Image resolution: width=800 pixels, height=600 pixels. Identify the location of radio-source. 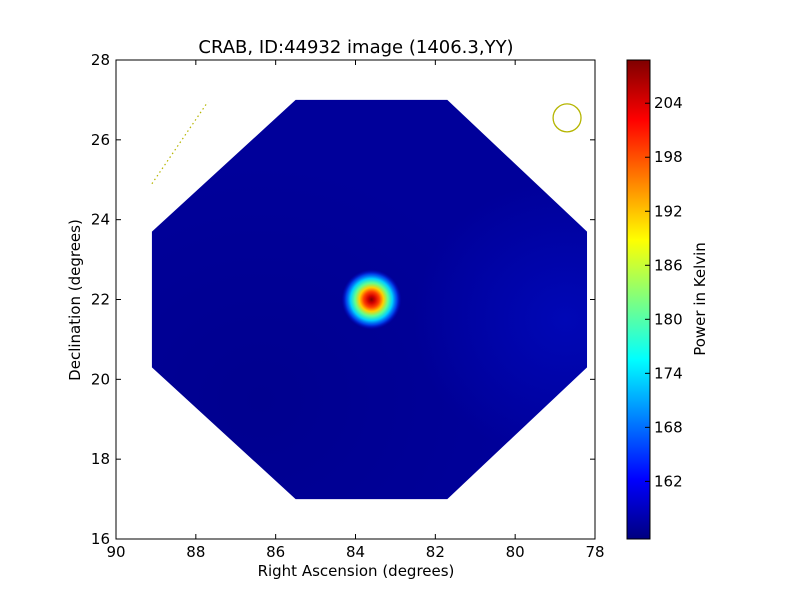
(371, 299).